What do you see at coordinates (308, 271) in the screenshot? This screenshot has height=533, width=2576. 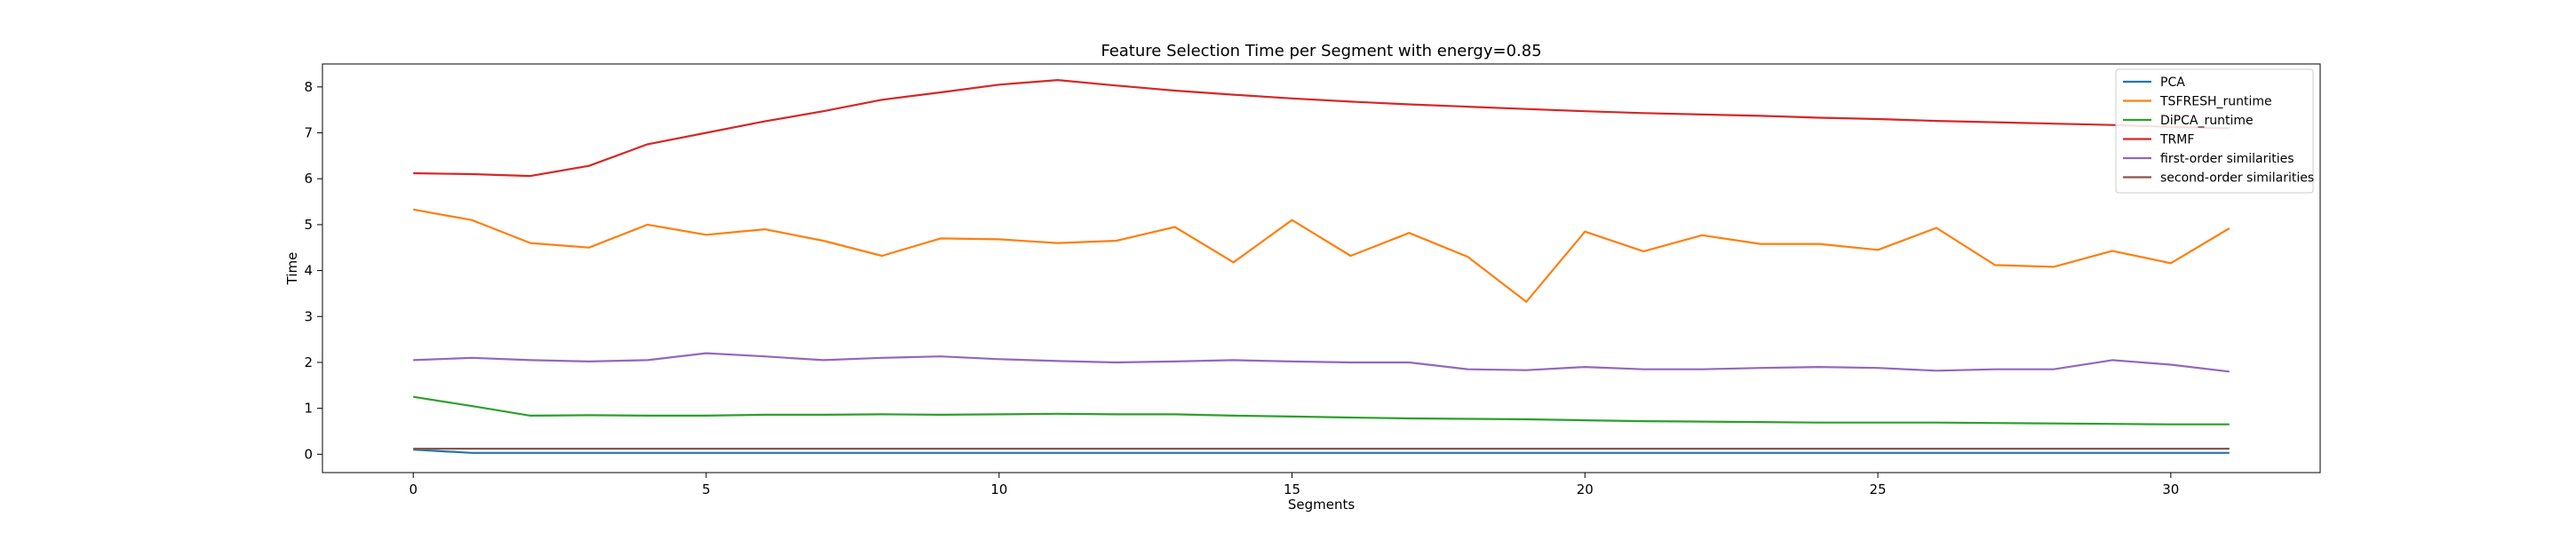 I see `y-tick-label: 4` at bounding box center [308, 271].